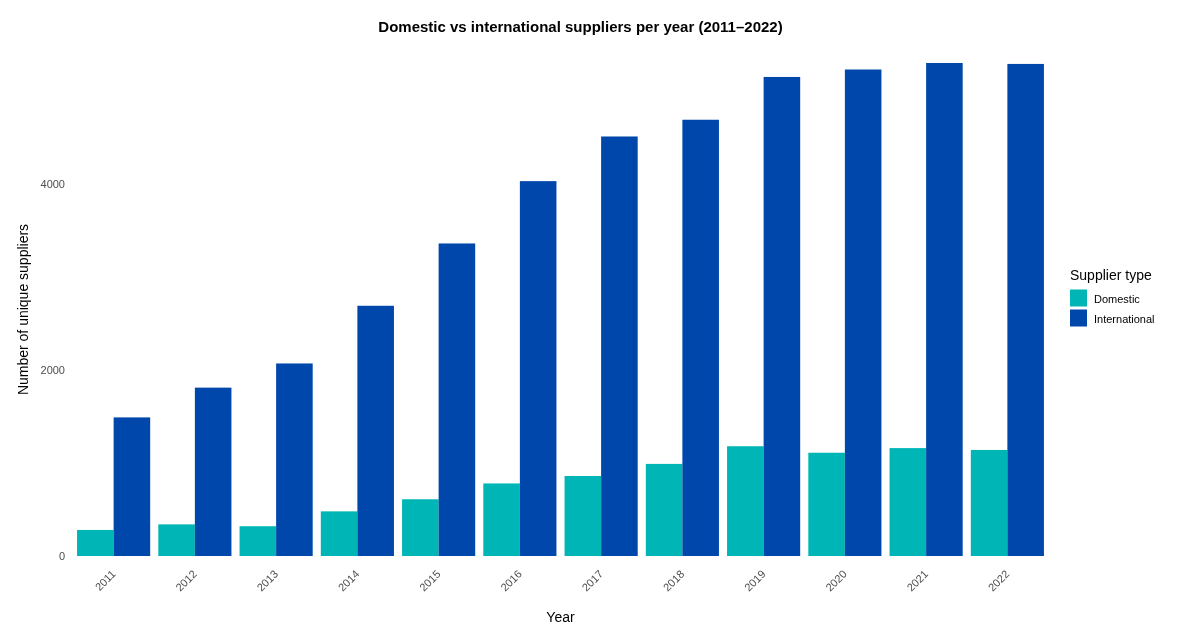 This screenshot has height=637, width=1180. Describe the element at coordinates (1124, 318) in the screenshot. I see `legend-label: International` at that location.